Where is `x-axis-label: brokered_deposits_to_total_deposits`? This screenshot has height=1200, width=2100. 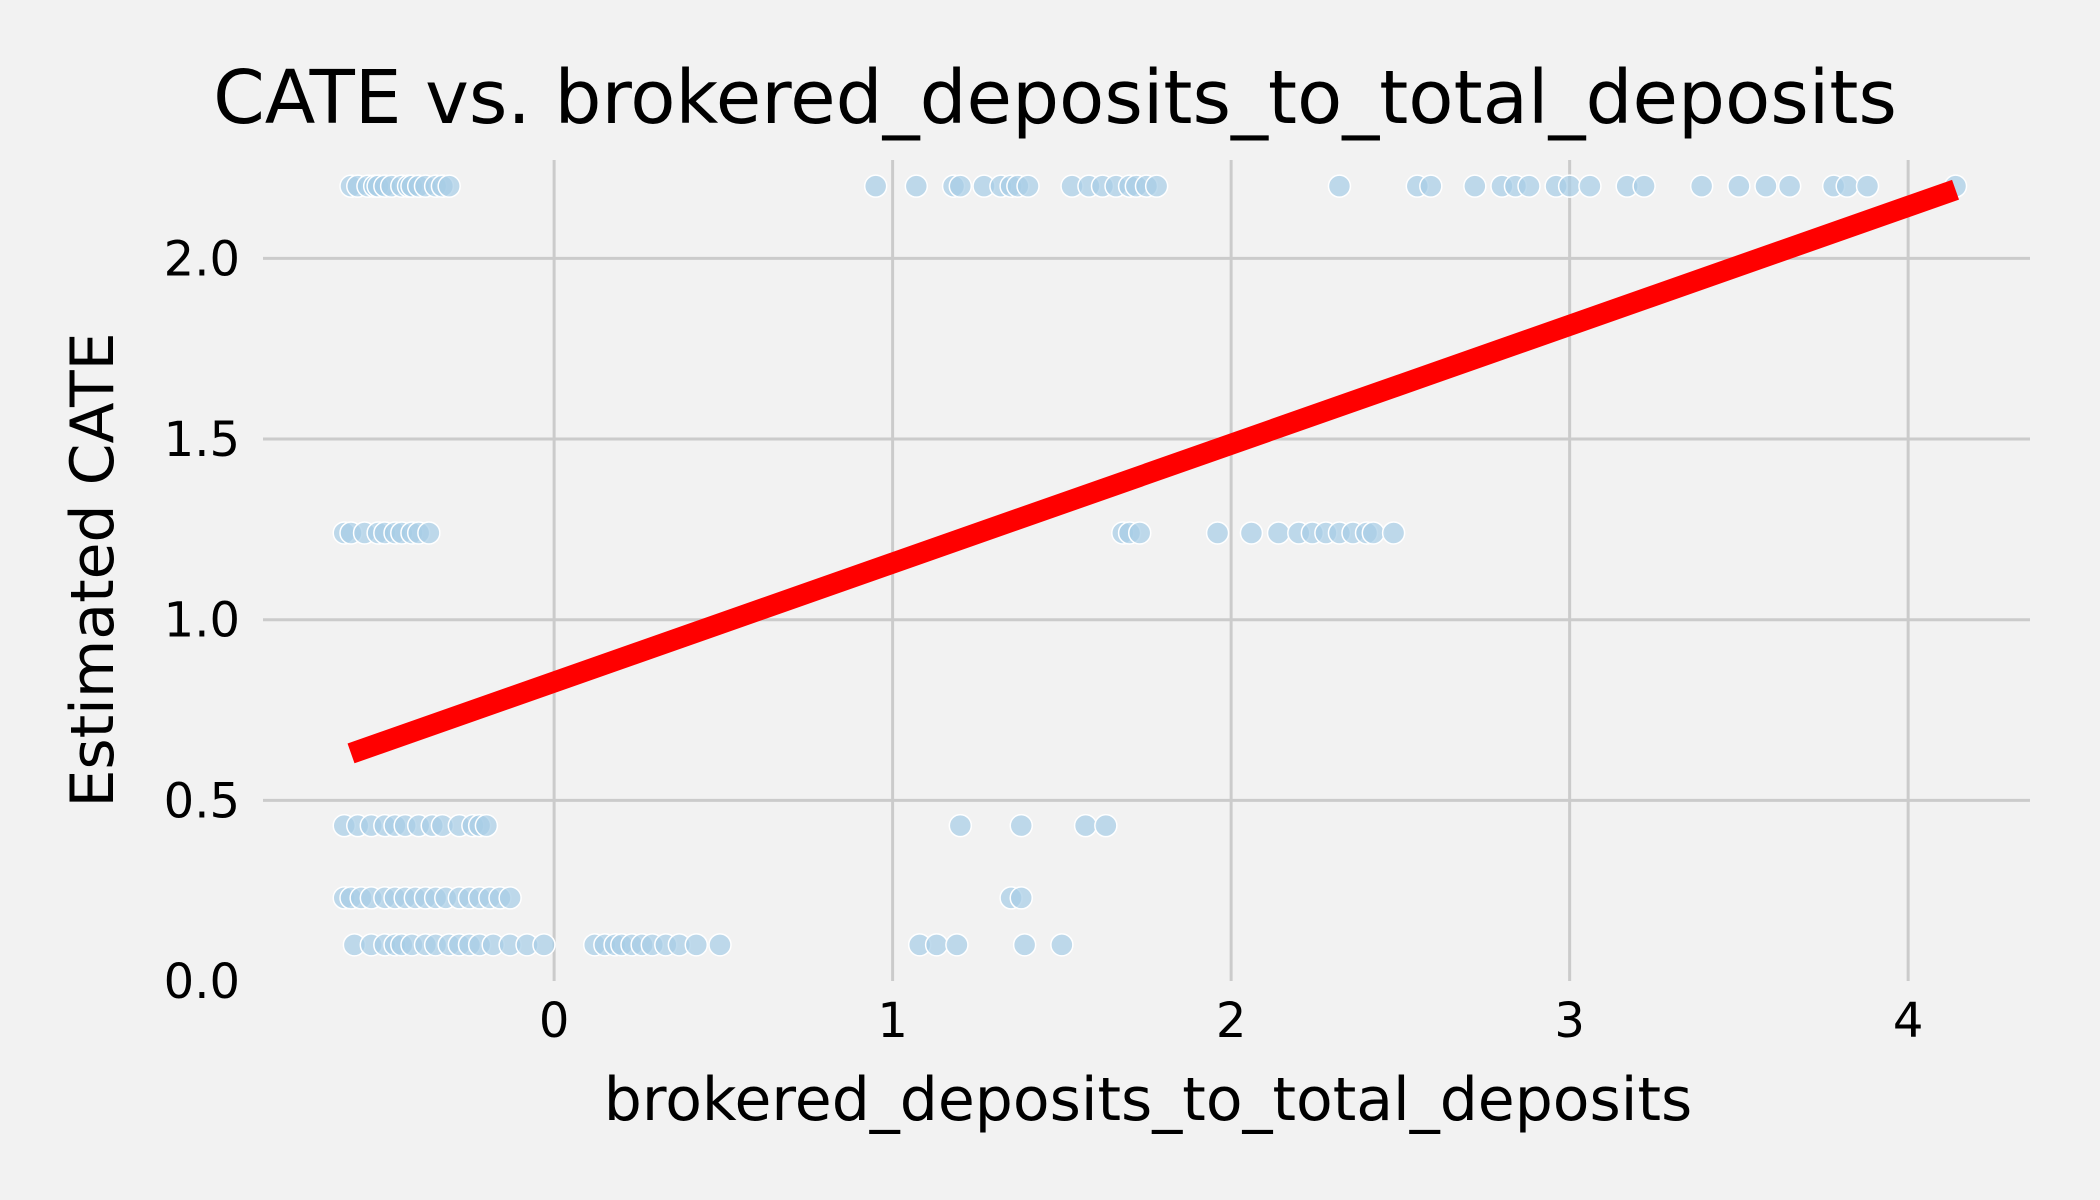 x-axis-label: brokered_deposits_to_total_deposits is located at coordinates (1148, 1100).